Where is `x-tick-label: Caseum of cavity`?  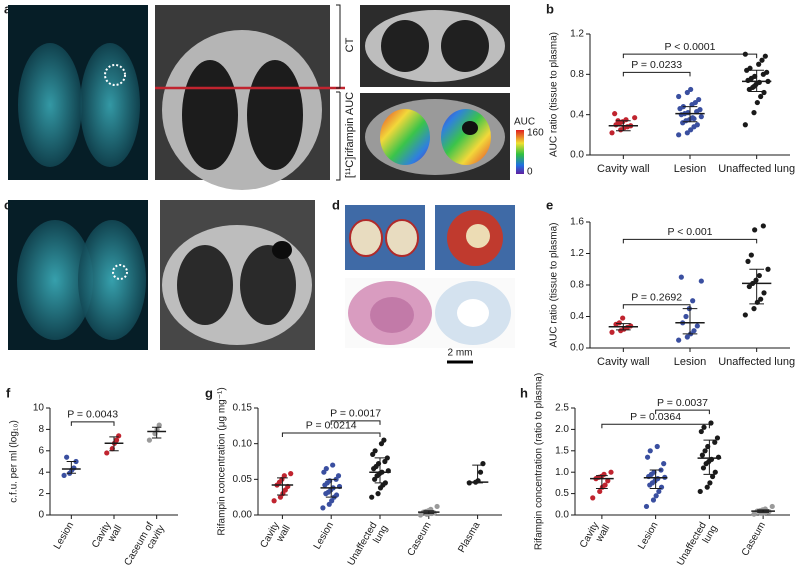
x-tick-label: Caseum of cavity is located at coordinates (144, 545).